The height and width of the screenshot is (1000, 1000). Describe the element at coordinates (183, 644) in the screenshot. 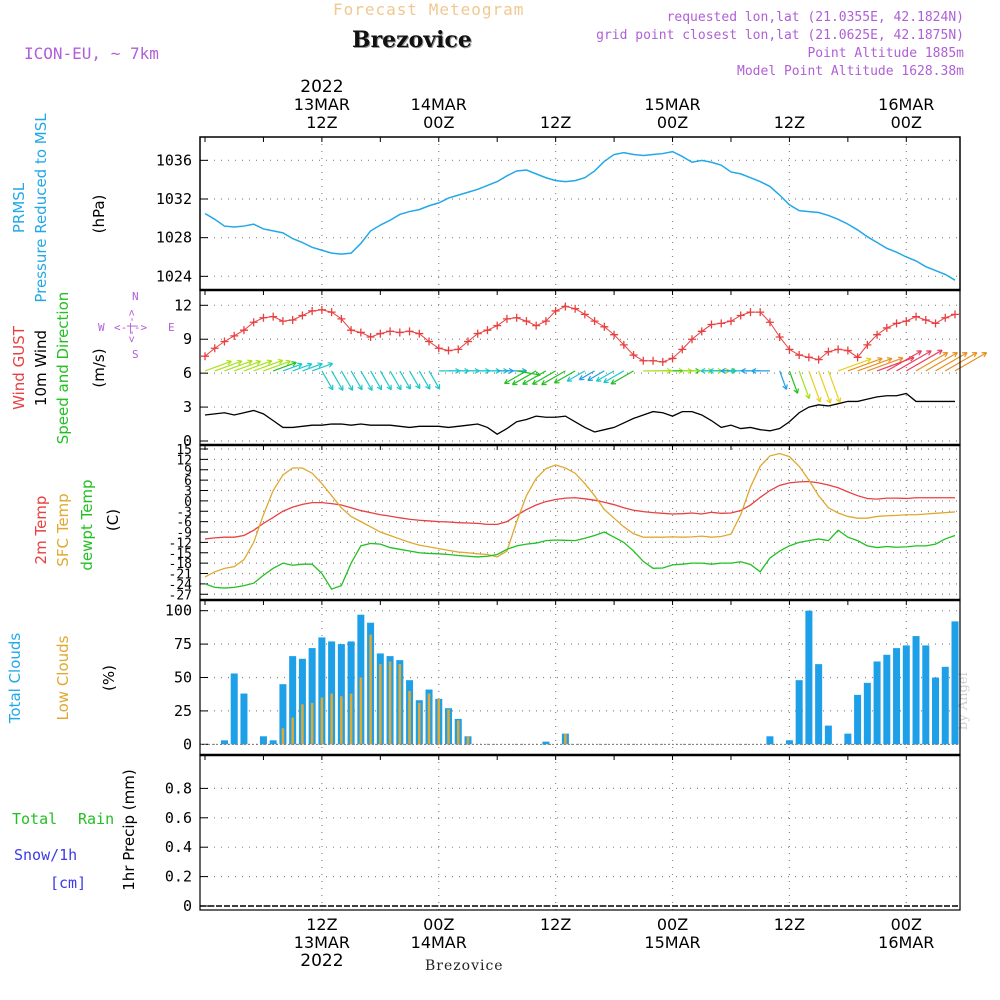

I see `y-tick-label: 75` at that location.